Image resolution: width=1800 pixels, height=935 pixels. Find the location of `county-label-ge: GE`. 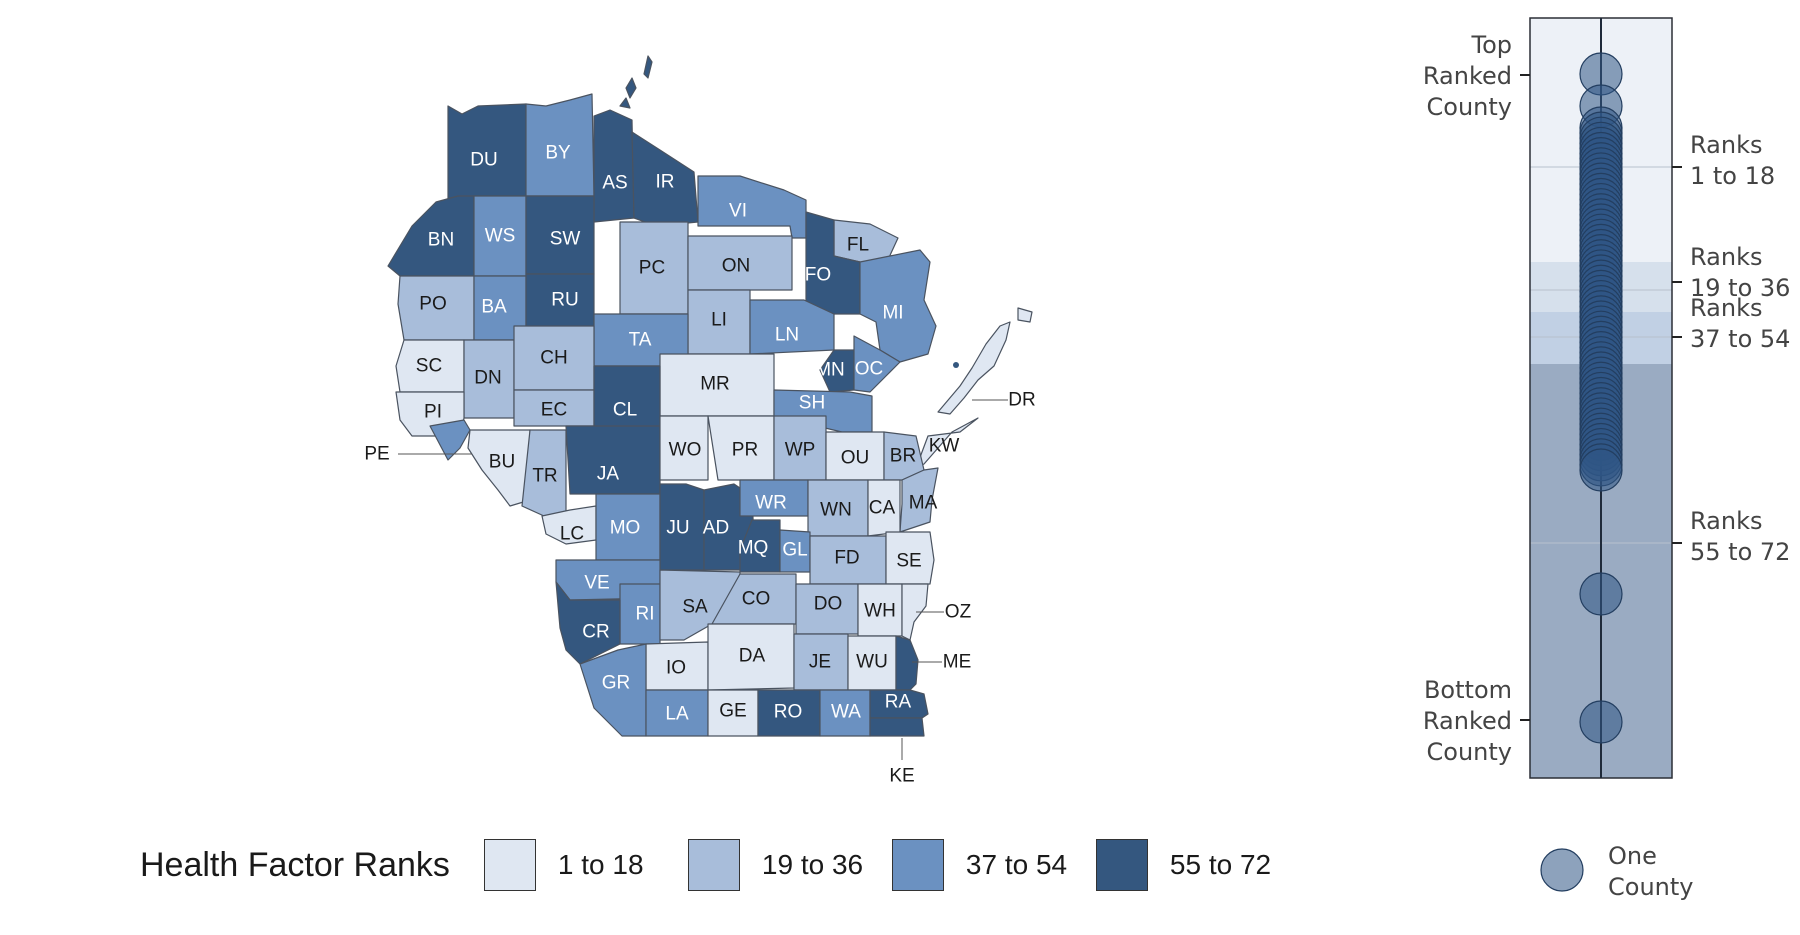

county-label-ge: GE is located at coordinates (732, 711).